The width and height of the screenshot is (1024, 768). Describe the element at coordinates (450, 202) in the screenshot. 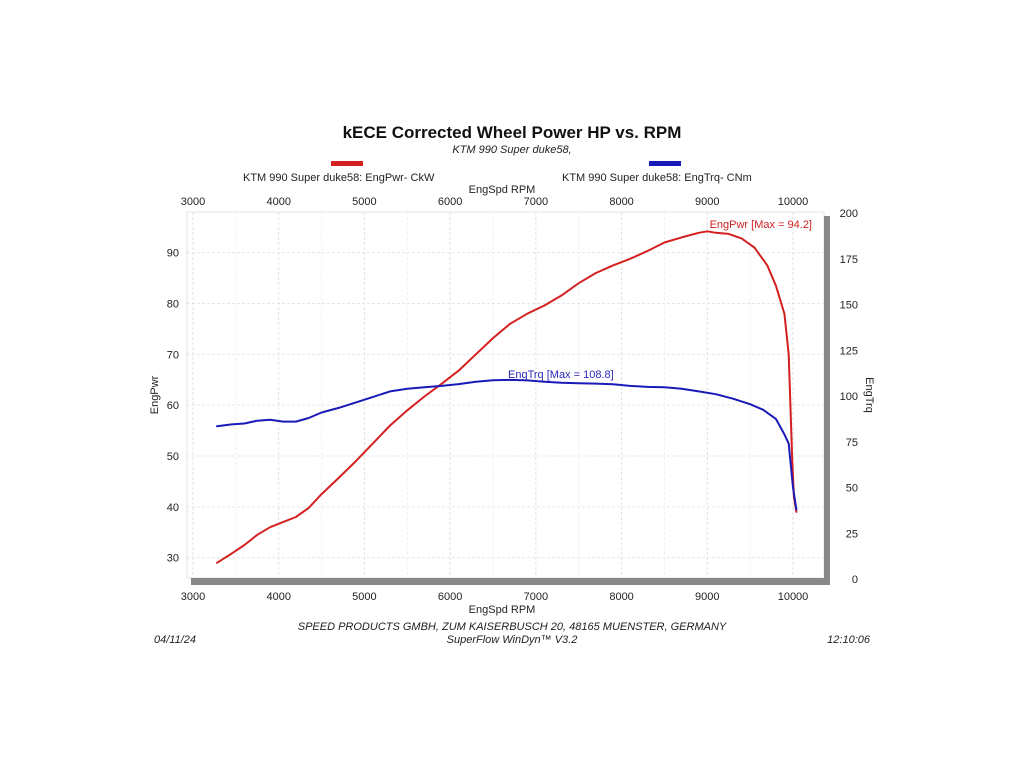

I see `x-tick-label-top: 6000` at that location.